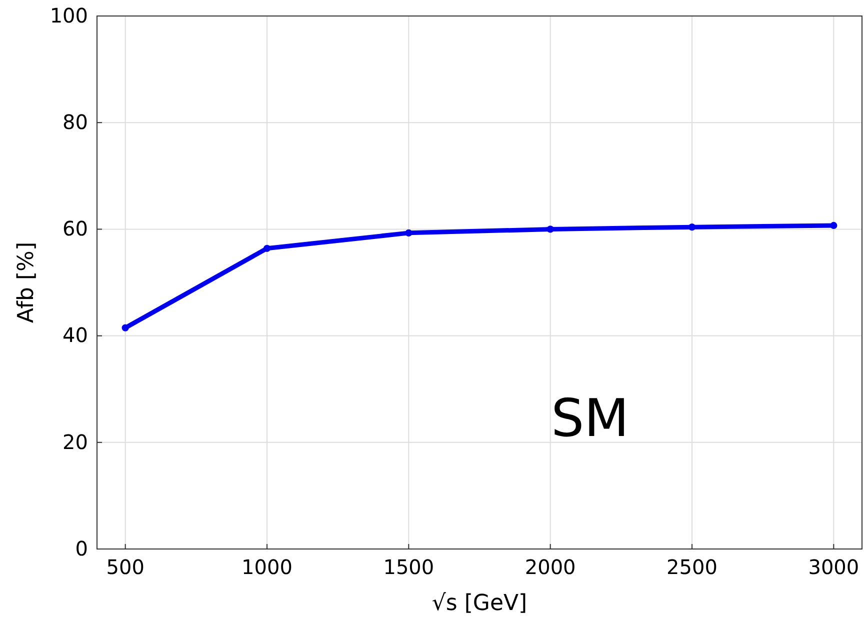  What do you see at coordinates (75, 228) in the screenshot?
I see `y-tick-label: 60` at bounding box center [75, 228].